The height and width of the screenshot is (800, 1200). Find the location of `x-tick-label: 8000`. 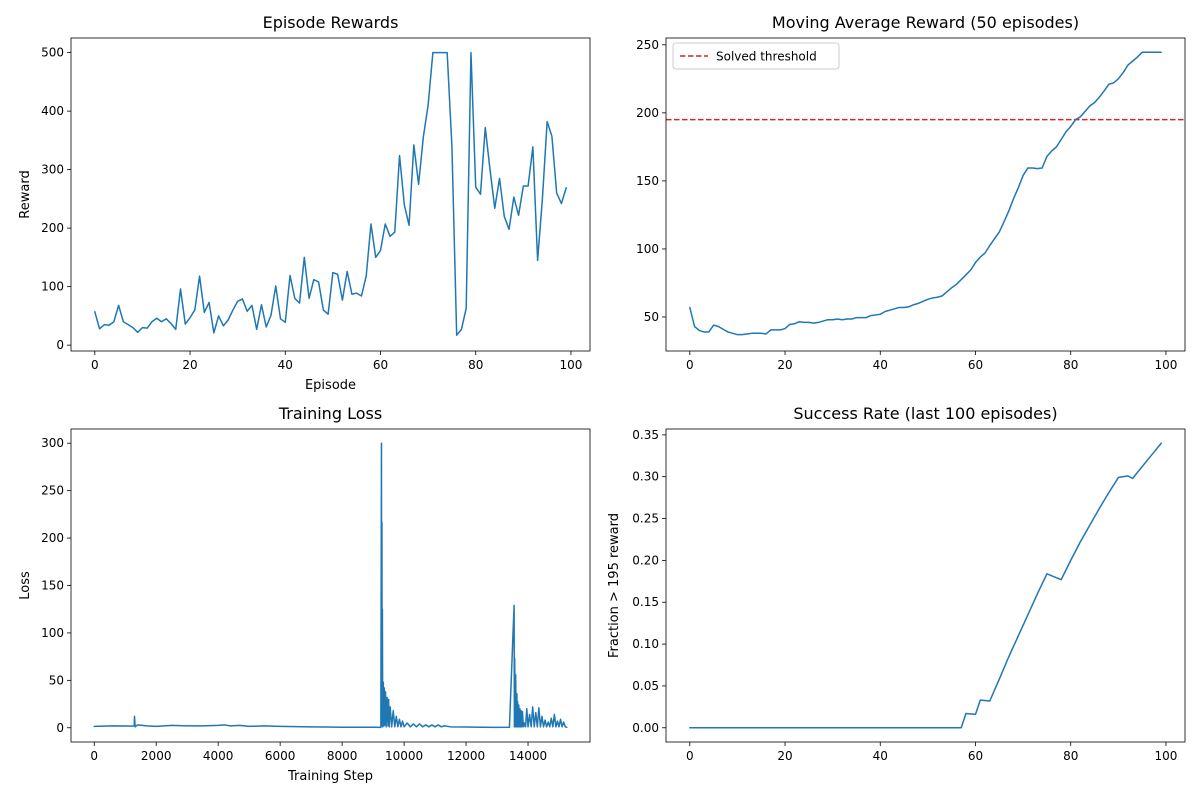

x-tick-label: 8000 is located at coordinates (342, 756).